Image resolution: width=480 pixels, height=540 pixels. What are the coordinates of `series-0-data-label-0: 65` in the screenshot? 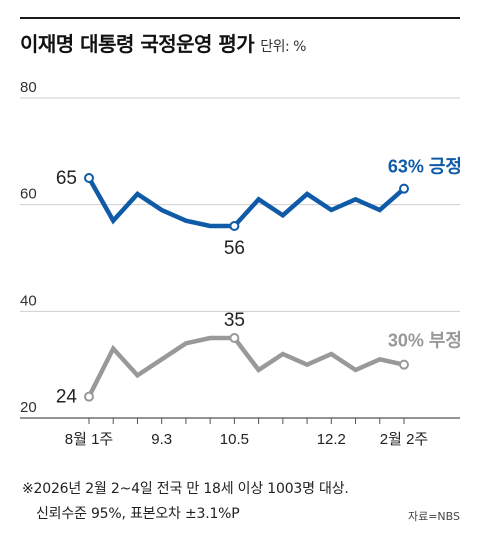 It's located at (66, 178).